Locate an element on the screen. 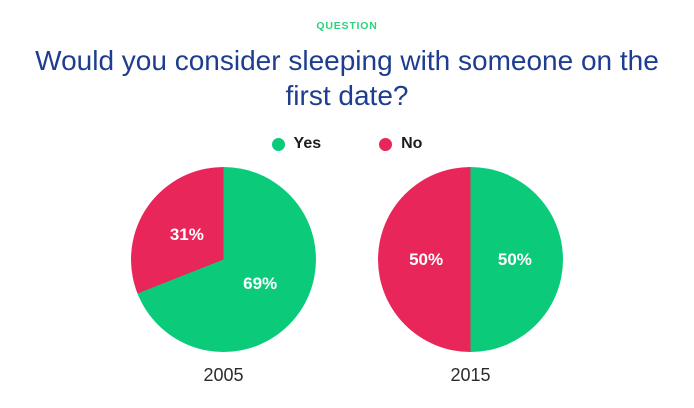  pie-figure-2015: 50% 50% 2015 is located at coordinates (470, 276).